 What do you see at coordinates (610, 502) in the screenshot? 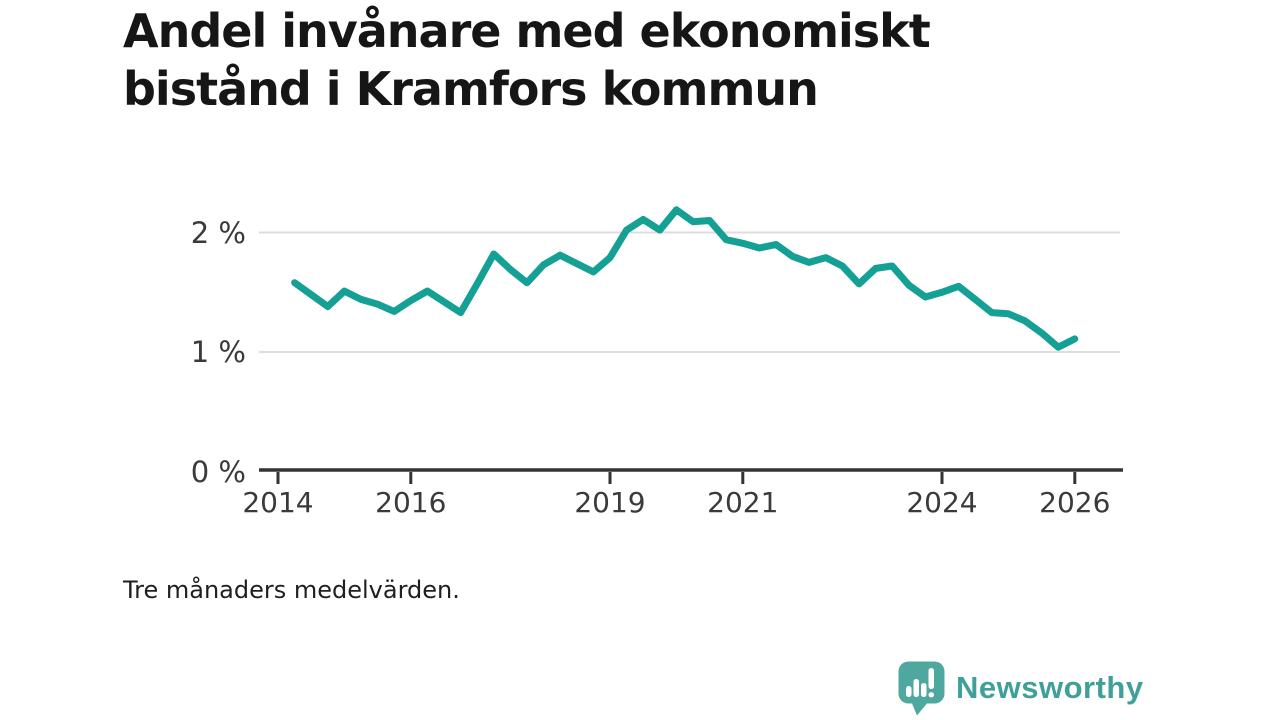
I see `x-tick-label: 2019` at bounding box center [610, 502].